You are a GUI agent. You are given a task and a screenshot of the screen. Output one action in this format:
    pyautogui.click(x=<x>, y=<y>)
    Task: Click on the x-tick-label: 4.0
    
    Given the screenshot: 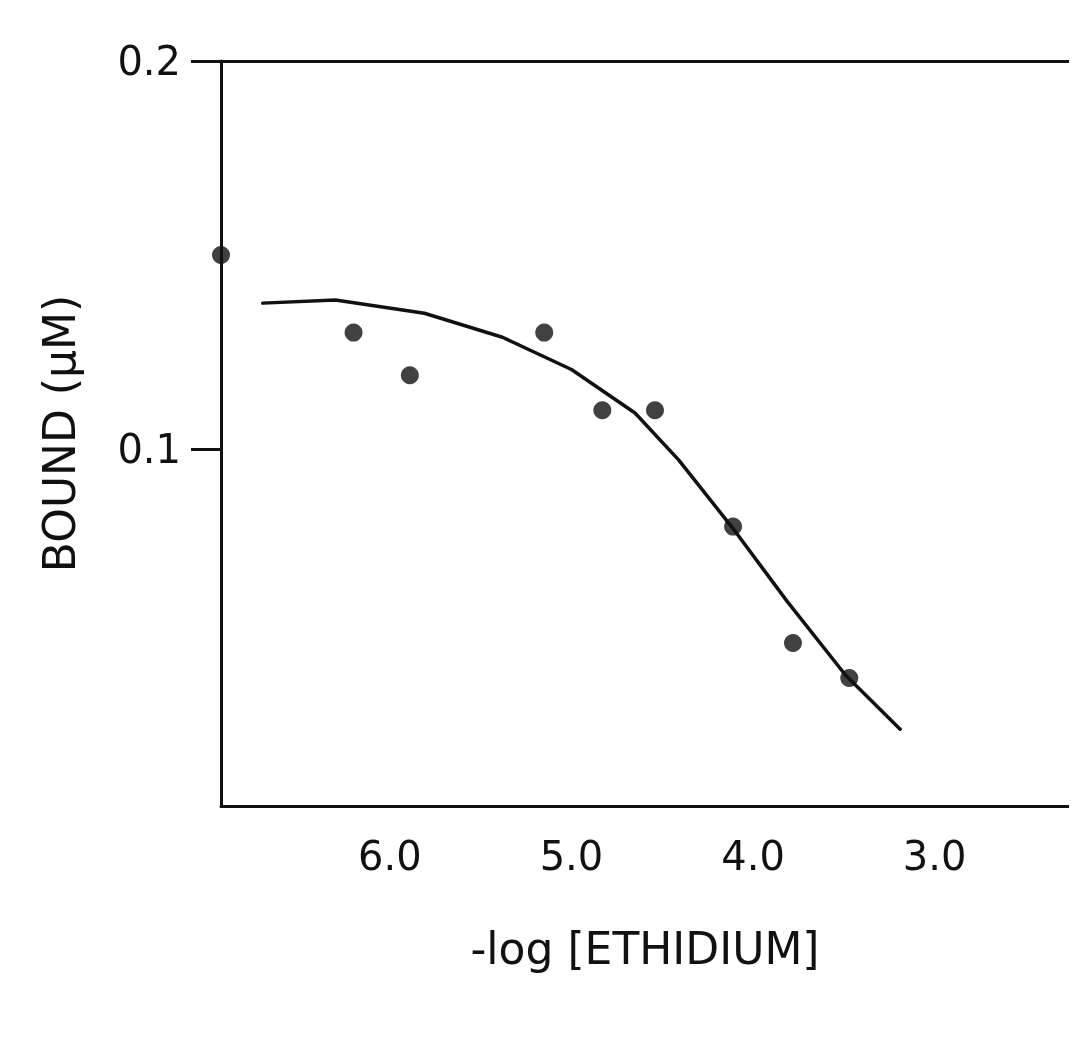 What is the action you would take?
    pyautogui.click(x=753, y=856)
    